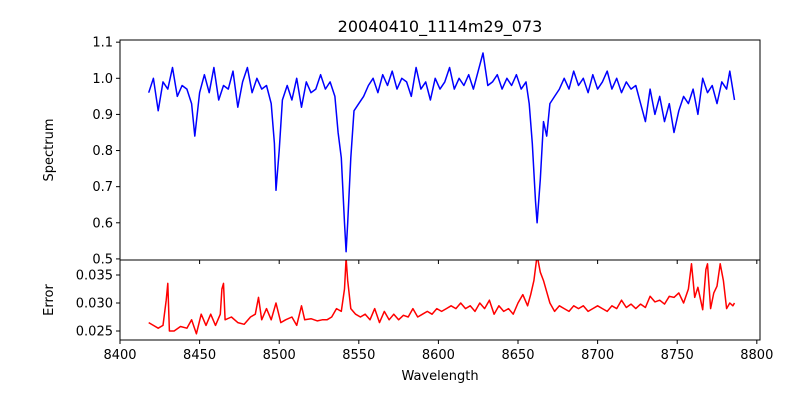 Image resolution: width=800 pixels, height=405 pixels. Describe the element at coordinates (49, 300) in the screenshot. I see `y-axis-label-error: Error` at that location.